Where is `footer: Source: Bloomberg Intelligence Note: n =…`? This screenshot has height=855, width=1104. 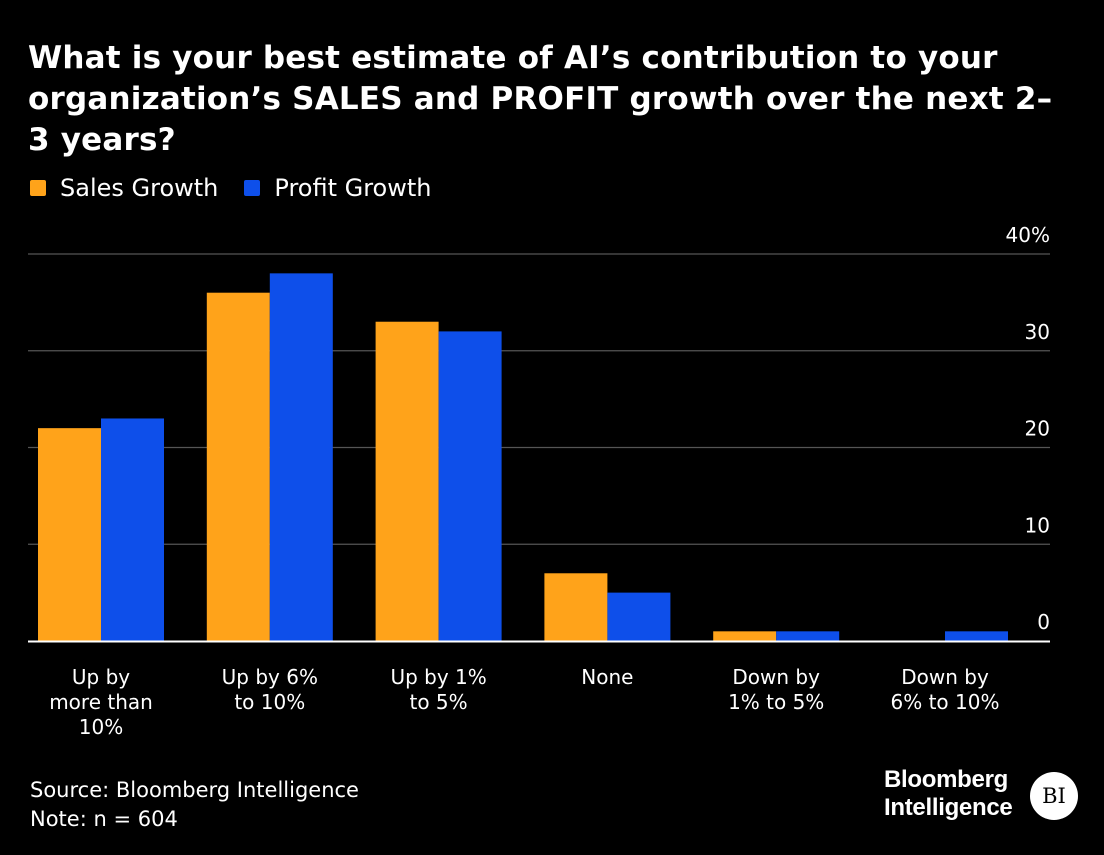
footer: Source: Bloomberg Intelligence Note: n =… is located at coordinates (194, 805).